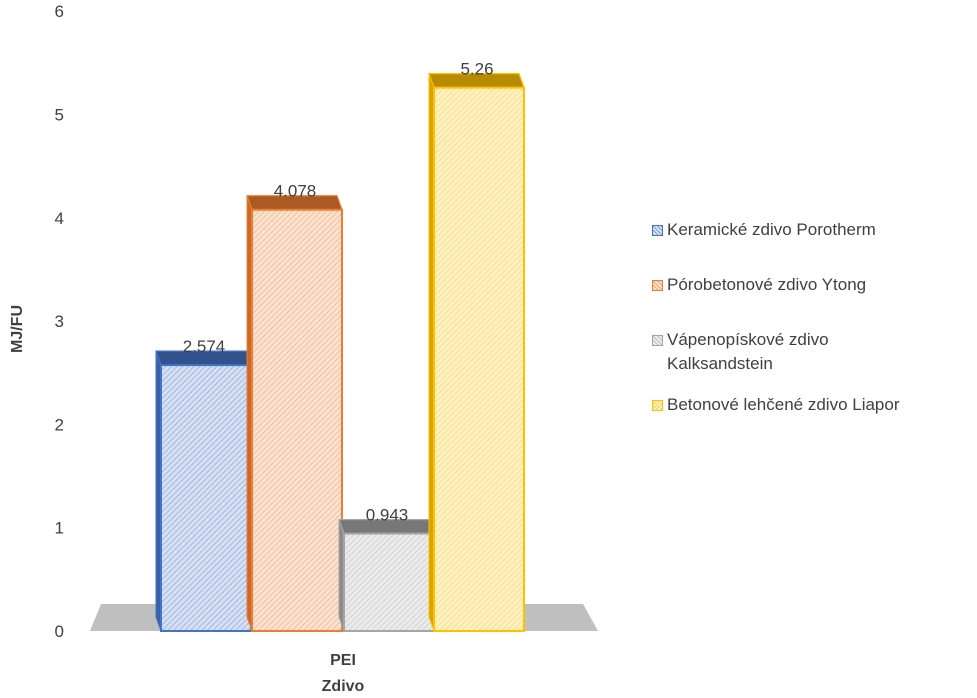 The image size is (977, 698). I want to click on y-tick-label: 3, so click(59, 321).